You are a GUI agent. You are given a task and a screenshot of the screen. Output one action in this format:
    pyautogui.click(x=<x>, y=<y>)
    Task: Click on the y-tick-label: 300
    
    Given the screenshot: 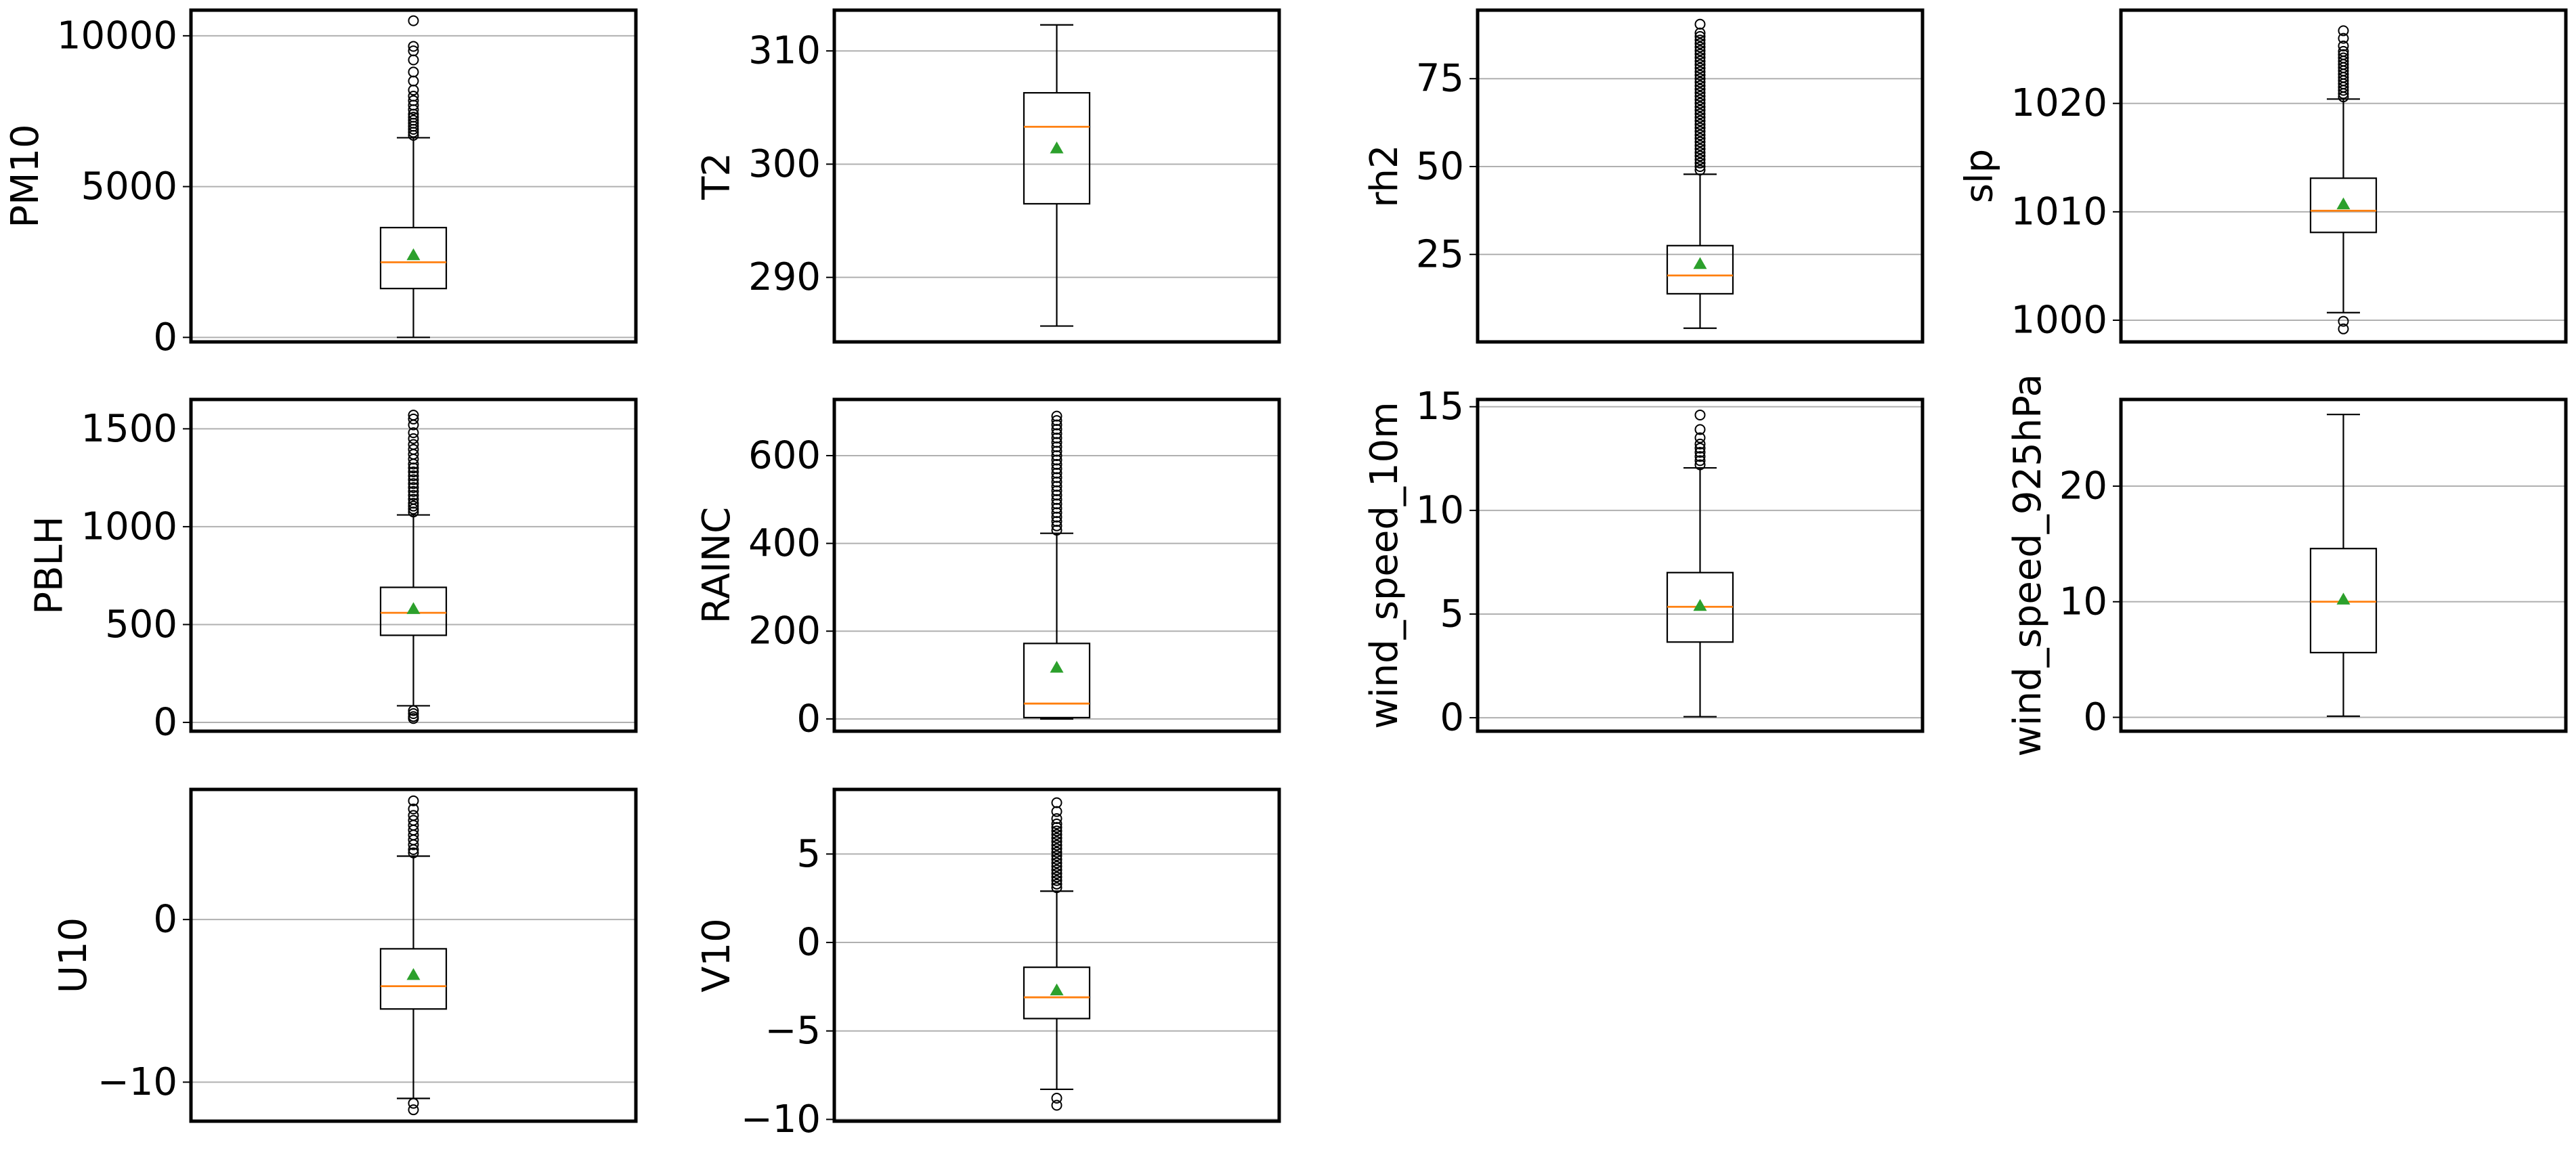 What is the action you would take?
    pyautogui.click(x=784, y=164)
    